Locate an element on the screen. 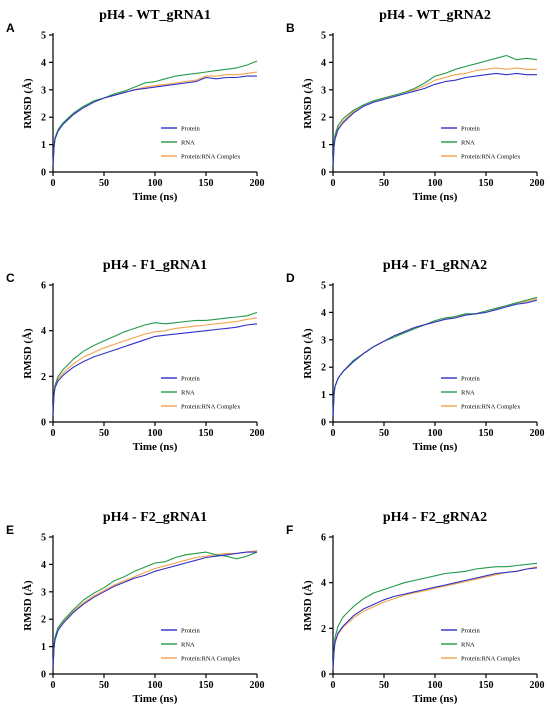 This screenshot has width=550, height=718. panel-label: F is located at coordinates (289, 530).